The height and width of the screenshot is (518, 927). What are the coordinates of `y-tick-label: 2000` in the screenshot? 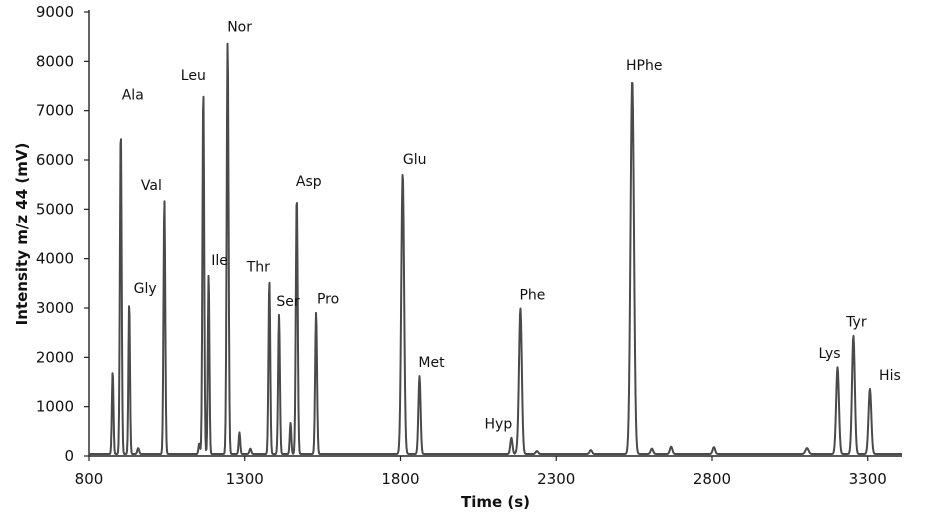 It's located at (55, 357).